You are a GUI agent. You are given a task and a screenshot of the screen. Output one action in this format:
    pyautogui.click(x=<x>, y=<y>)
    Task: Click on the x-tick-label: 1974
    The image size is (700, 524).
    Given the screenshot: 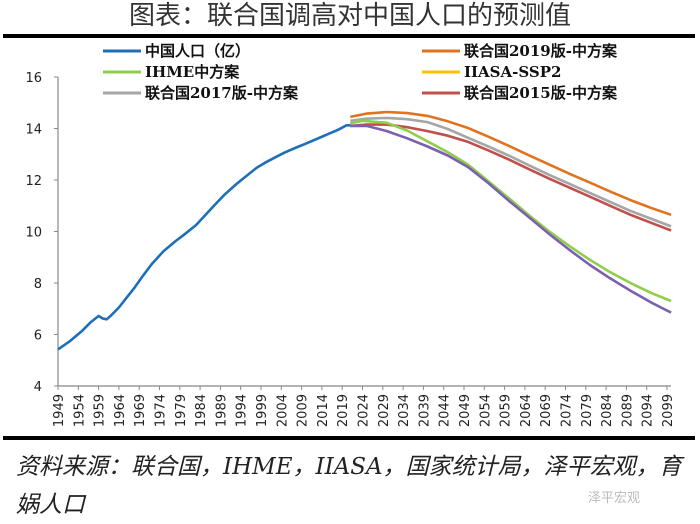 What is the action you would take?
    pyautogui.click(x=161, y=410)
    